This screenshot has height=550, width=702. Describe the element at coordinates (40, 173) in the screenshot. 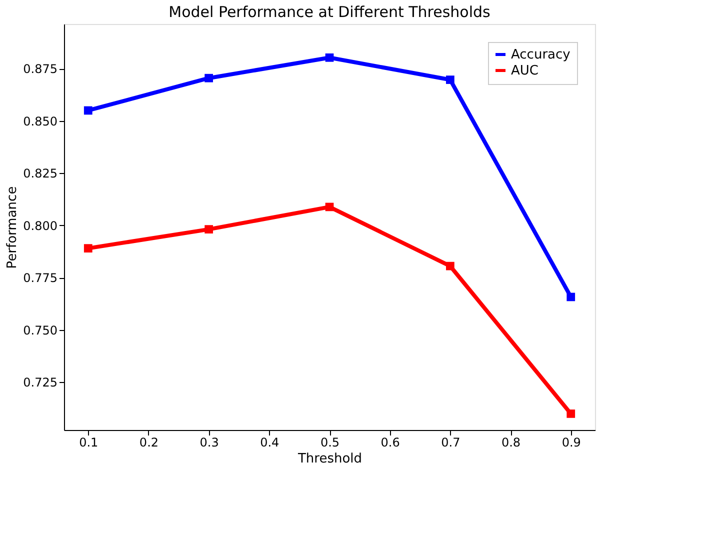

I see `y-tick-label: 0.825` at that location.